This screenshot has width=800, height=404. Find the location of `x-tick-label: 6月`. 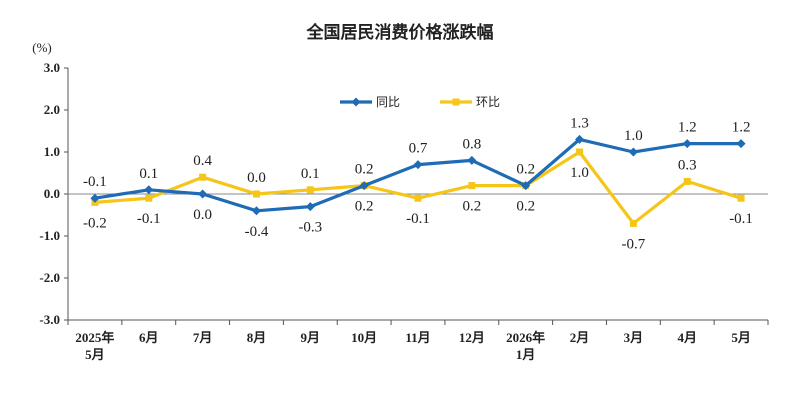

x-tick-label: 6月 is located at coordinates (149, 337).